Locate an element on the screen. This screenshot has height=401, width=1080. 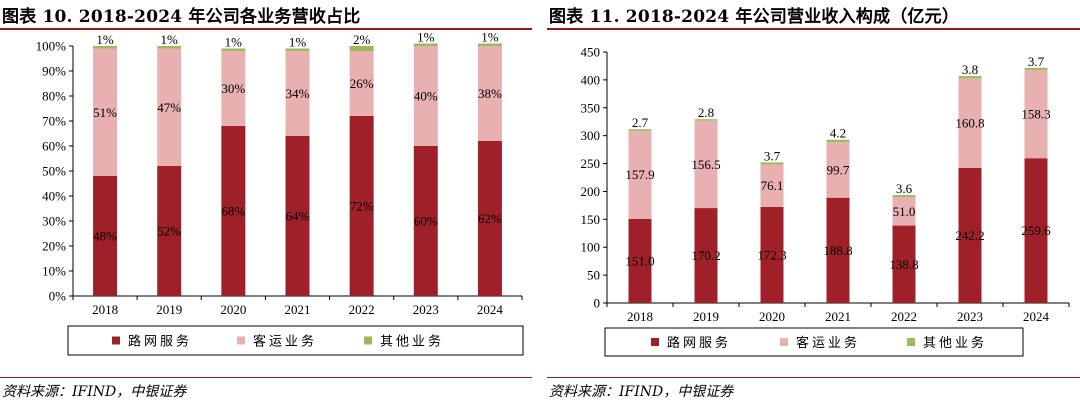
x-tick-label: 2018 is located at coordinates (640, 316).